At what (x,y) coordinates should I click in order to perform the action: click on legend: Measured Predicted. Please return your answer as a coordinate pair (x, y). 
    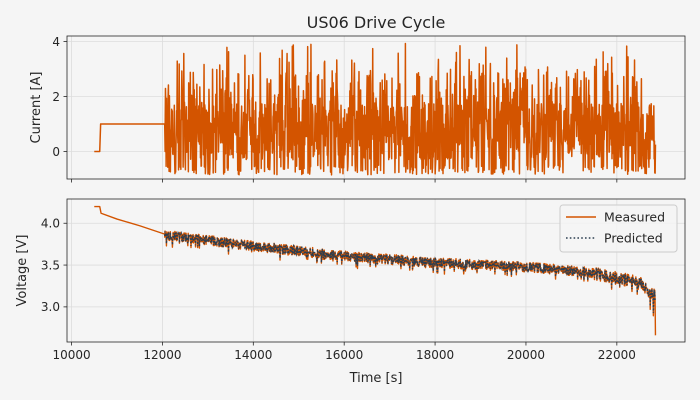
    Looking at the image, I should click on (618, 228).